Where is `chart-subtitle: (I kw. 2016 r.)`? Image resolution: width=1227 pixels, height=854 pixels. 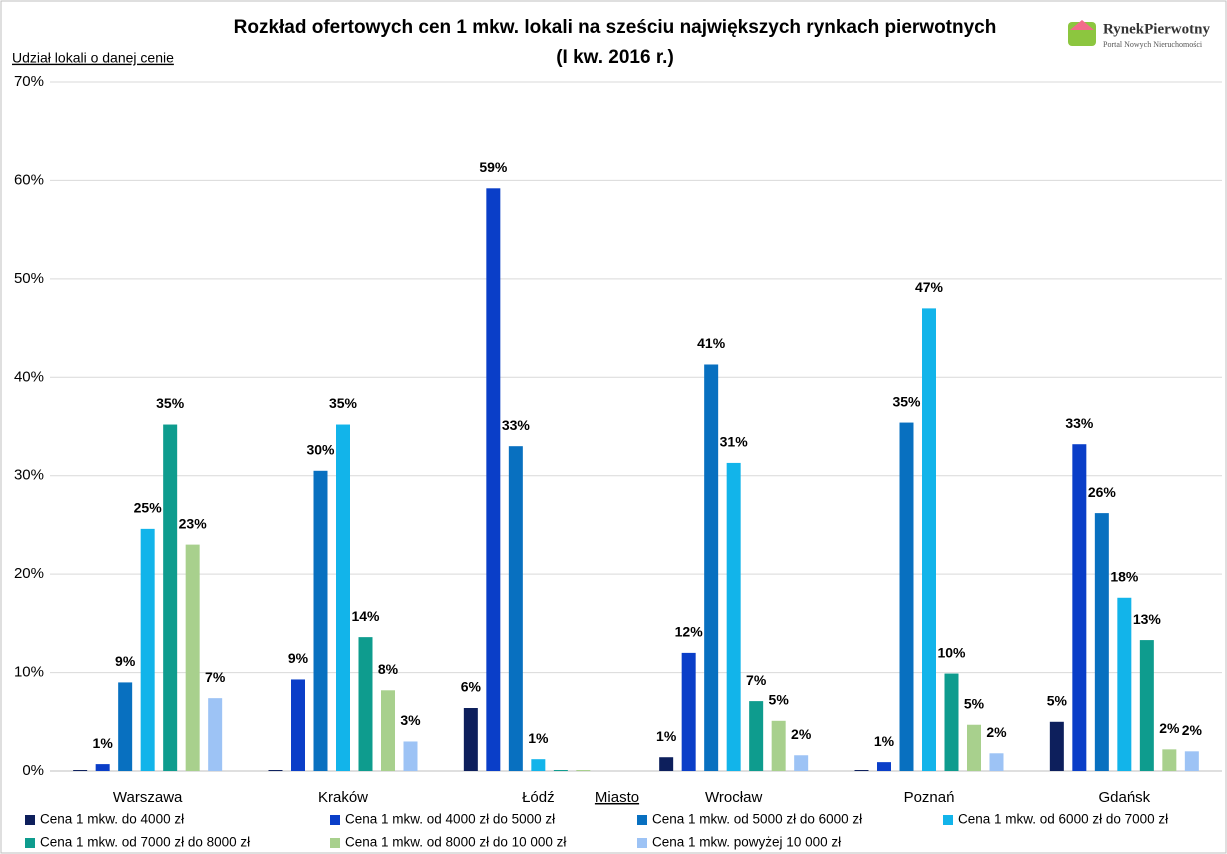 chart-subtitle: (I kw. 2016 r.) is located at coordinates (615, 57).